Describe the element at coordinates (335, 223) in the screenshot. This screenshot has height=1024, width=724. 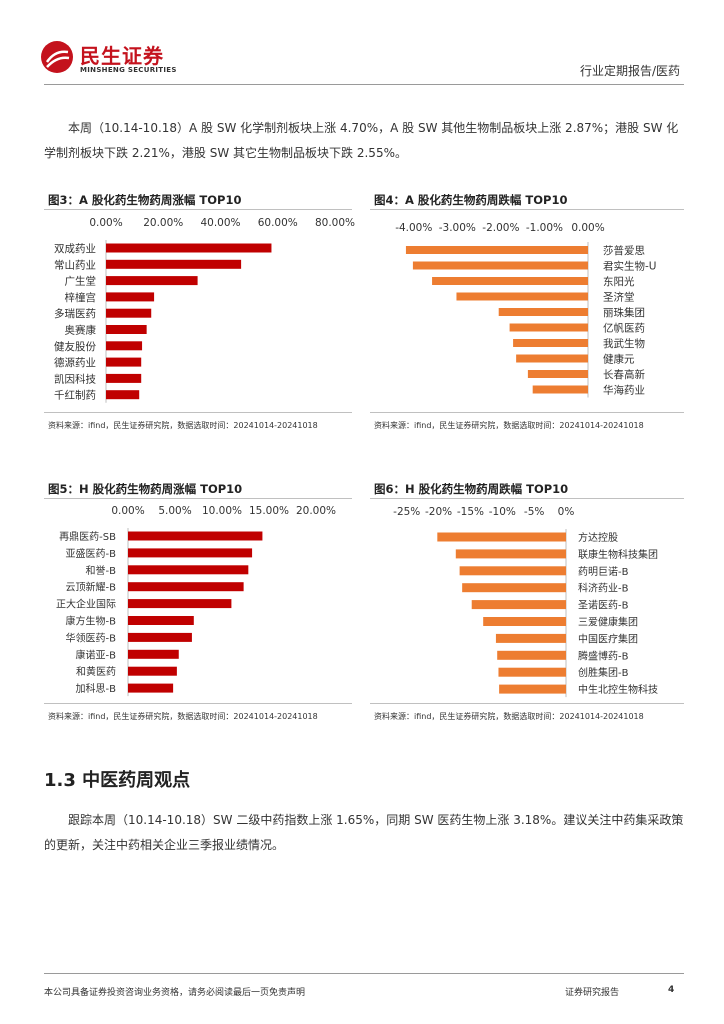
I see `tick-label: 80.00%` at that location.